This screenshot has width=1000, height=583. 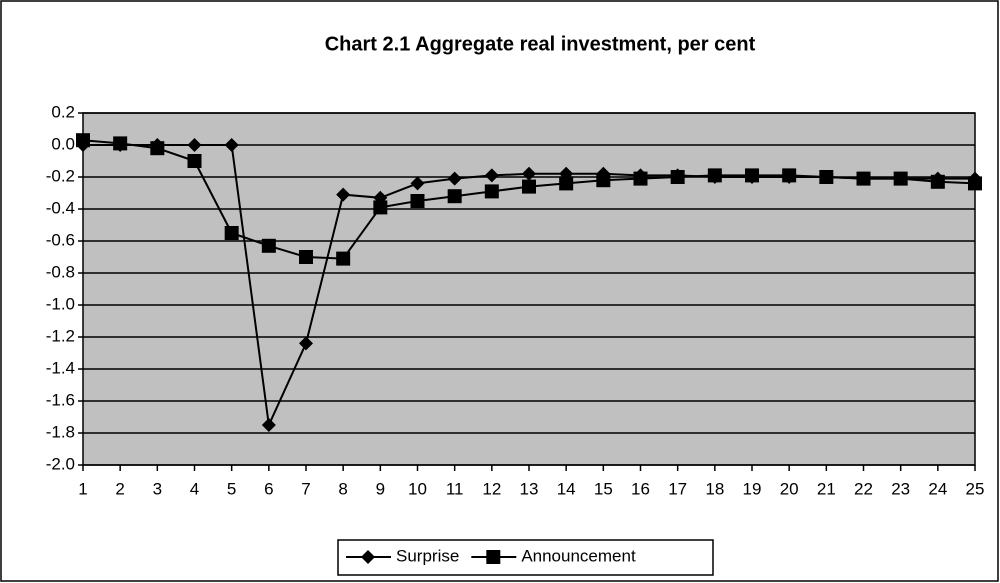 What do you see at coordinates (640, 488) in the screenshot?
I see `x-tick-label: 16` at bounding box center [640, 488].